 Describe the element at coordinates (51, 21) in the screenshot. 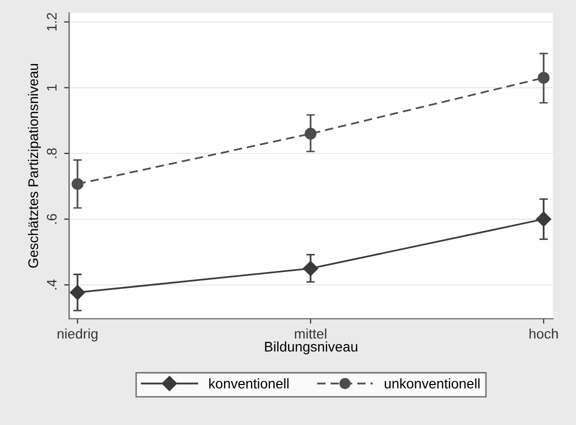

I see `y-tick-label: 1.2` at that location.